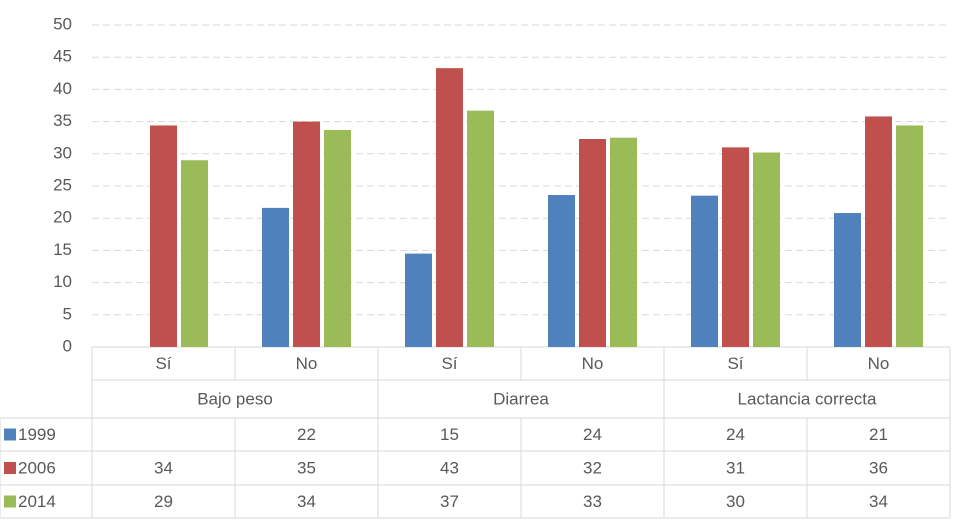 The height and width of the screenshot is (528, 956). What do you see at coordinates (235, 398) in the screenshot?
I see `group-label: Bajo peso` at bounding box center [235, 398].